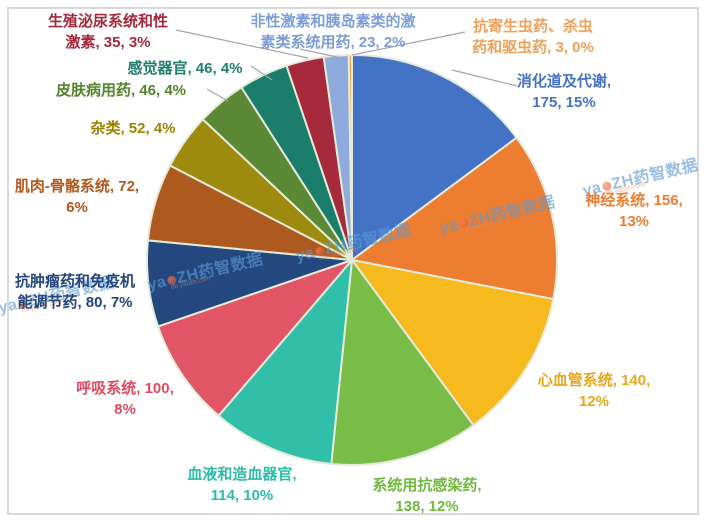 The width and height of the screenshot is (708, 524). Describe the element at coordinates (634, 200) in the screenshot. I see `pie-label-line: 神经系统, 156,` at that location.